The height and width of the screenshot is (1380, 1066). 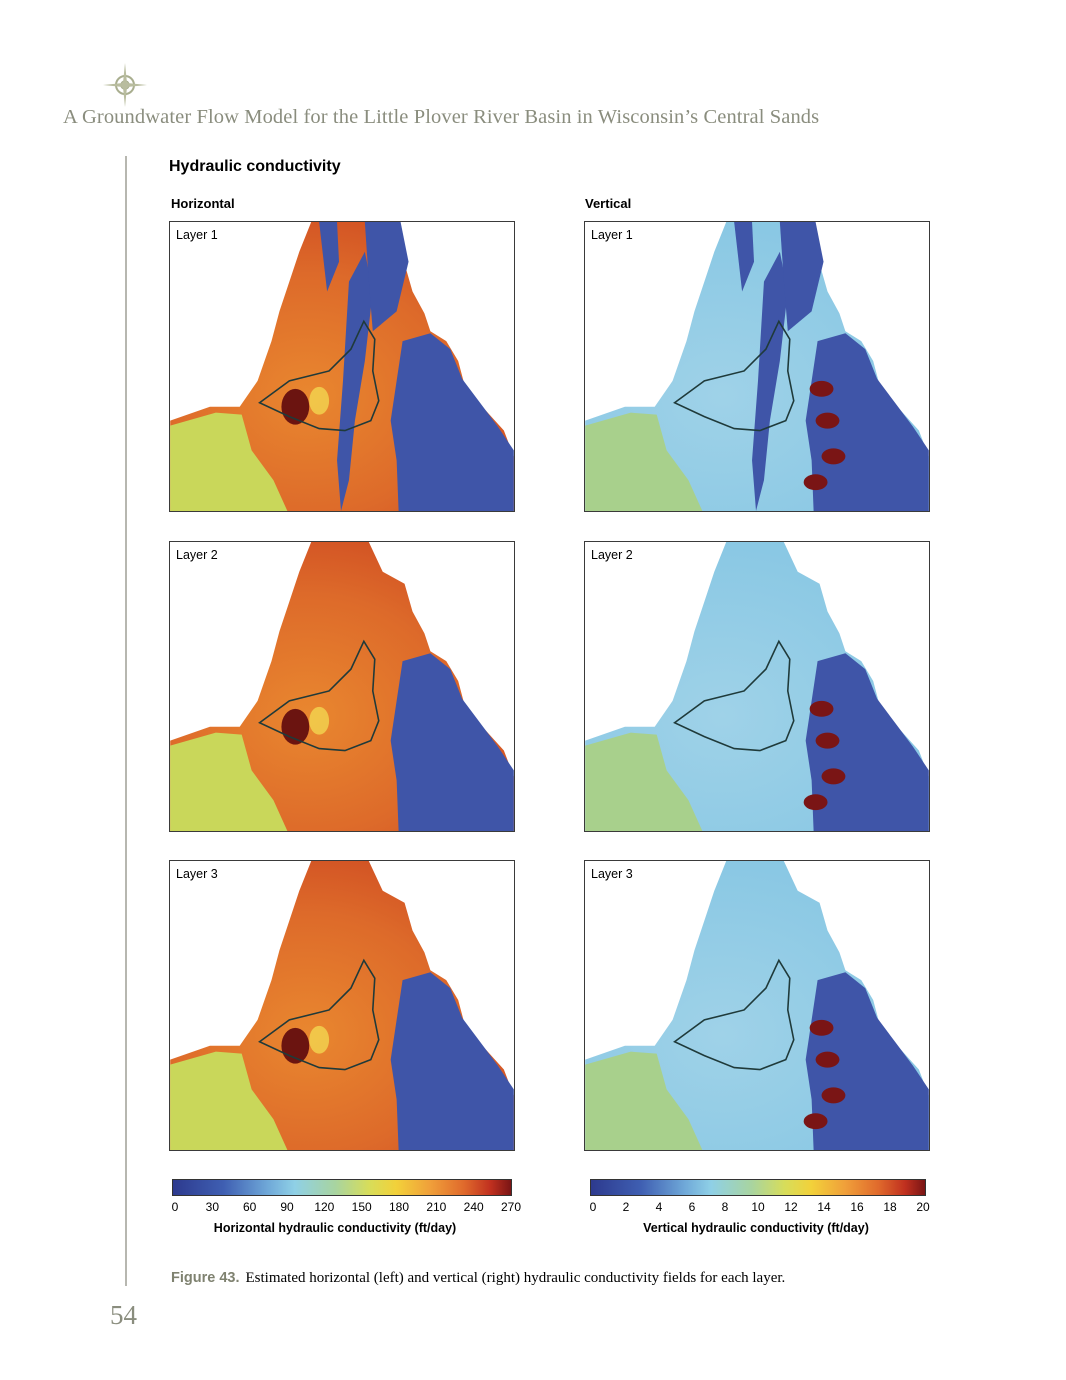 What do you see at coordinates (287, 1207) in the screenshot?
I see `colorbar-tick-label: 90` at bounding box center [287, 1207].